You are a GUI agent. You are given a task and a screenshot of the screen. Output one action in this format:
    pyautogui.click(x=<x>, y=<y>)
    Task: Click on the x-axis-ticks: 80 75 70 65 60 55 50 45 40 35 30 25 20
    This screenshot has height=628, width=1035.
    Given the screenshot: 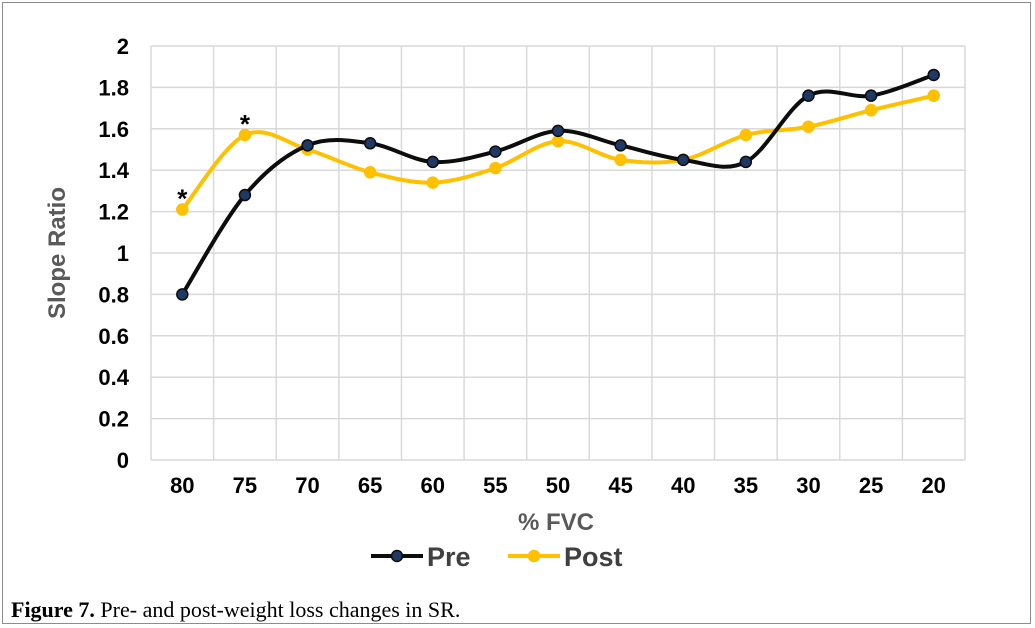 What is the action you would take?
    pyautogui.click(x=558, y=485)
    